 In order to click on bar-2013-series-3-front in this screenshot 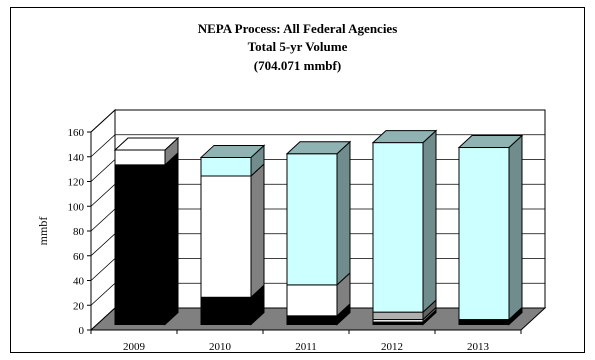, I will do `click(484, 234)`.